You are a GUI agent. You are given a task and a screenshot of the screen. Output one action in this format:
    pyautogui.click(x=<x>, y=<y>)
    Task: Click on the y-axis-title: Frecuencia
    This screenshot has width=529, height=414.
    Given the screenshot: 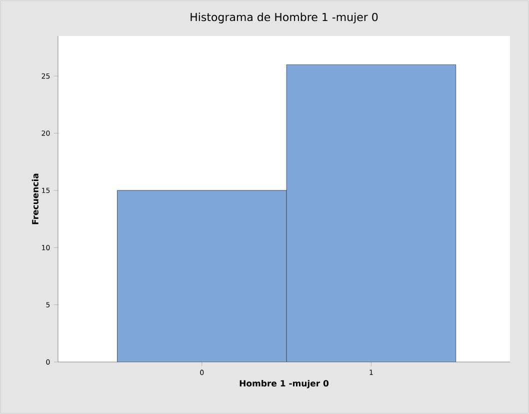 What is the action you would take?
    pyautogui.click(x=35, y=199)
    